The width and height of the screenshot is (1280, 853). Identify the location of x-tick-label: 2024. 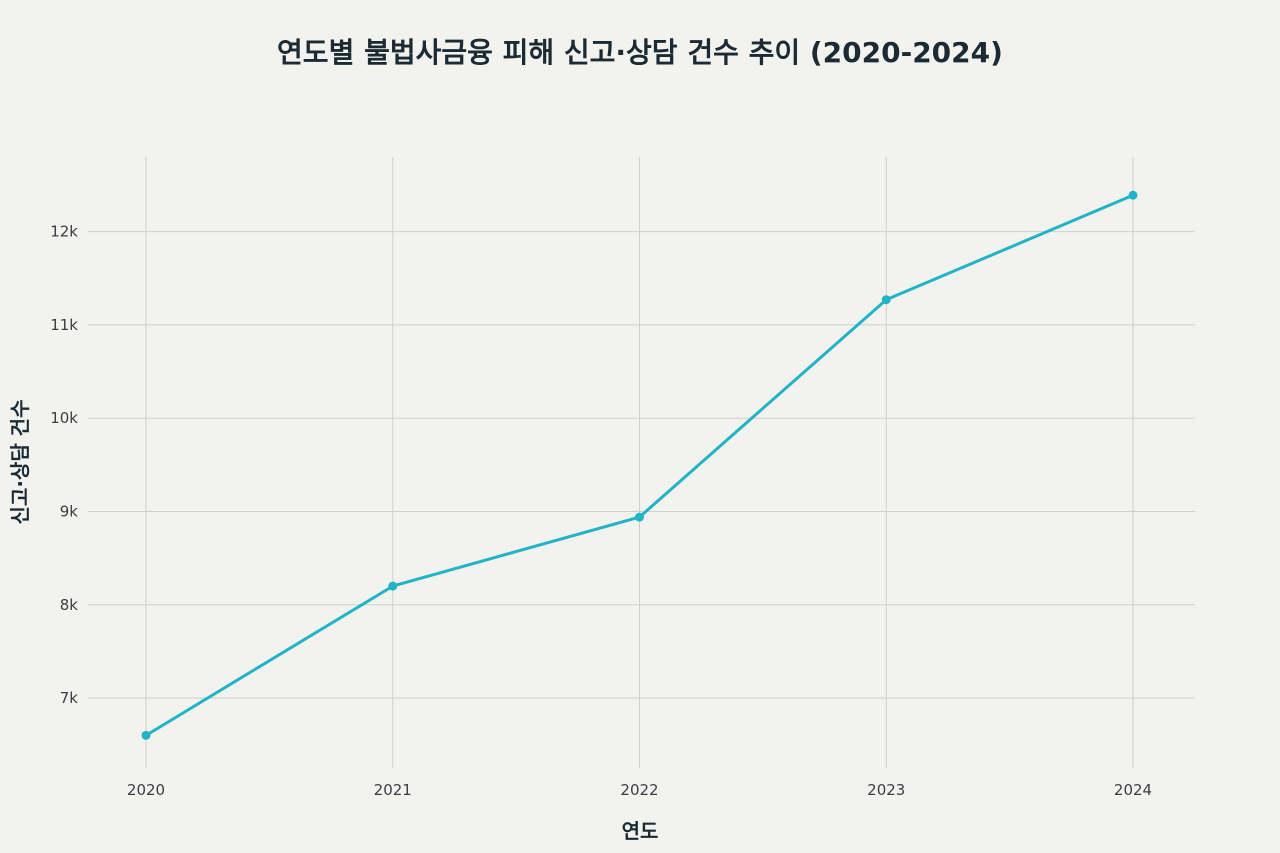
(1133, 790).